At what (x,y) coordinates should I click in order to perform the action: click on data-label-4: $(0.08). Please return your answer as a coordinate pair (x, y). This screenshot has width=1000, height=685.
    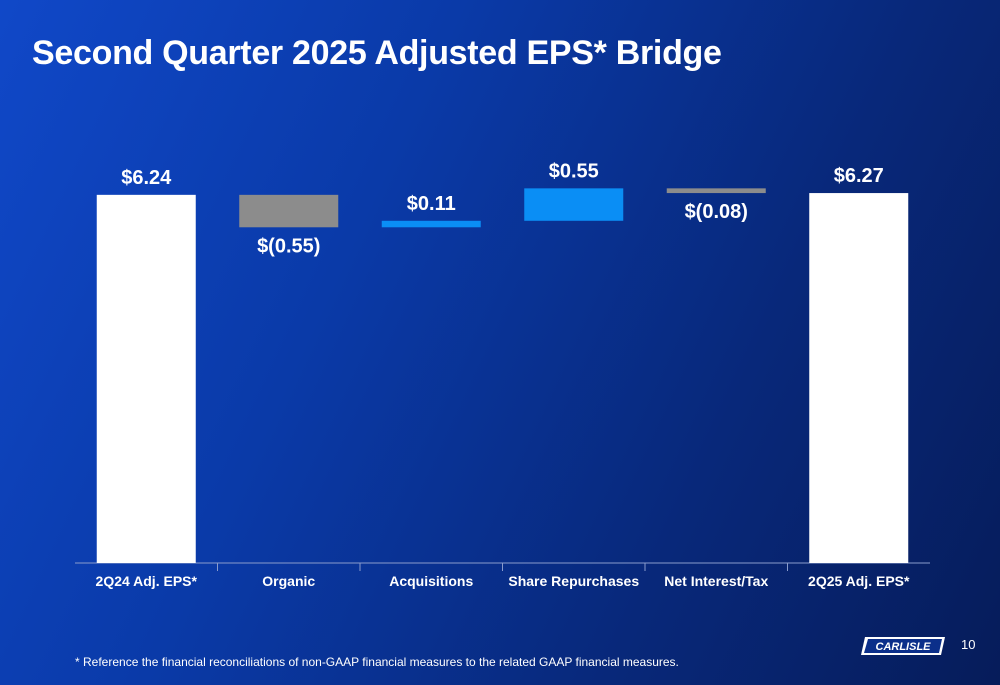
    Looking at the image, I should click on (716, 212).